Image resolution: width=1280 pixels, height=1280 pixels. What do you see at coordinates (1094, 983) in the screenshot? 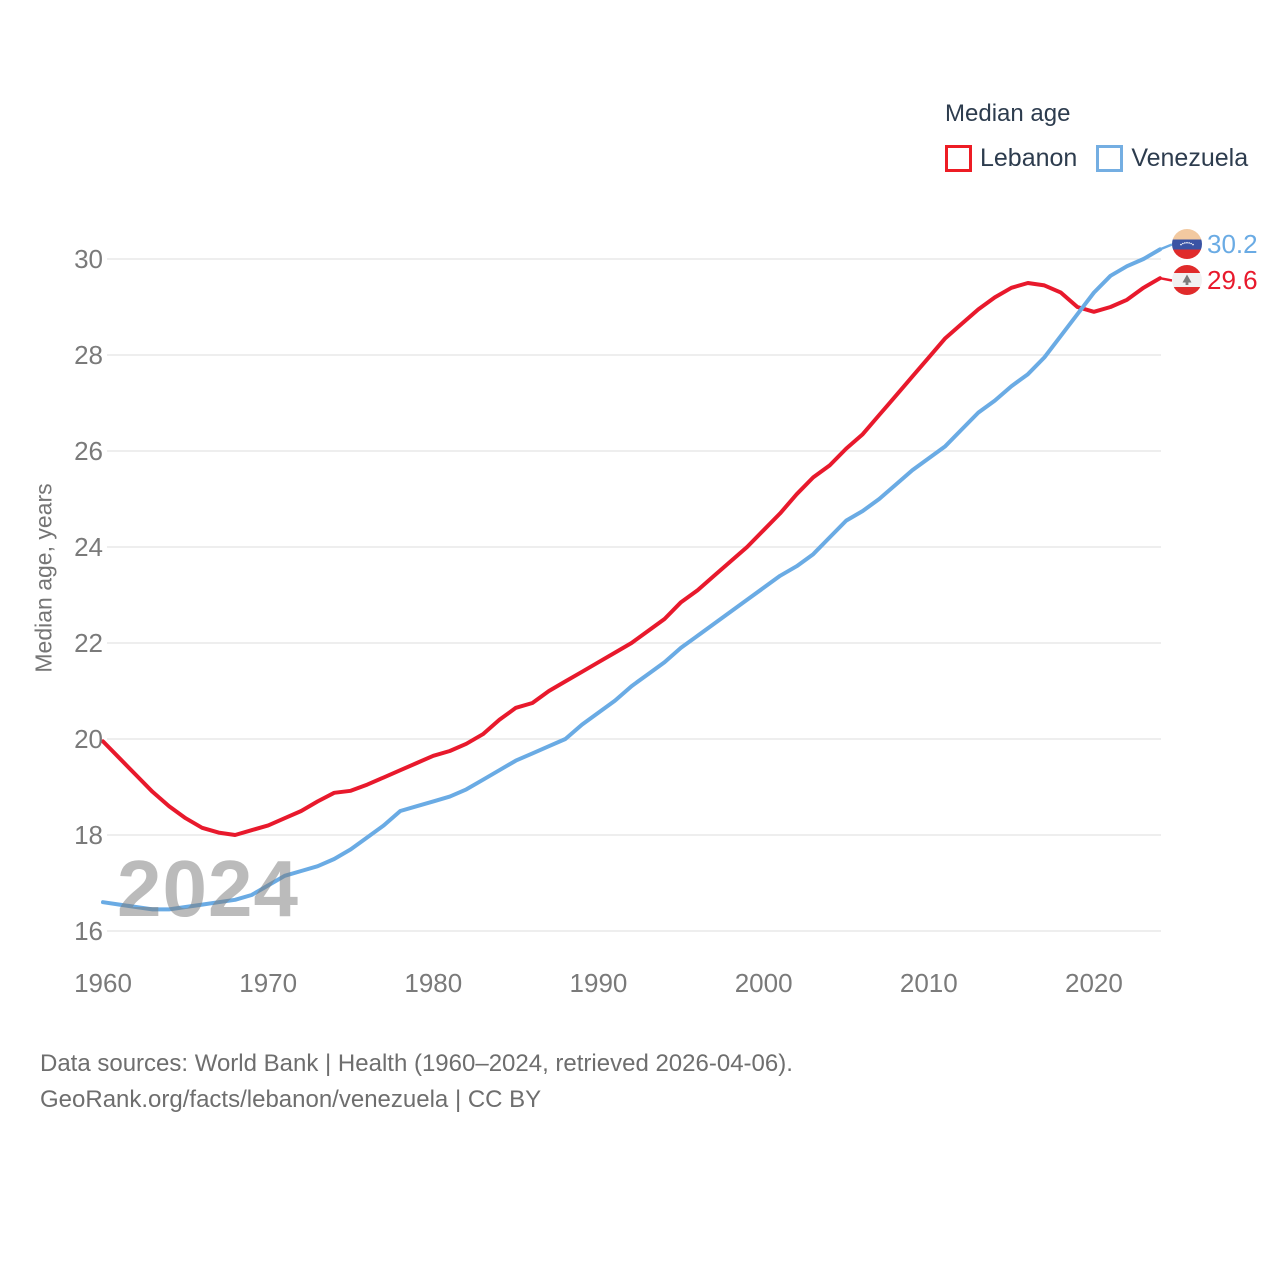
I see `x-tick-label: 2020` at bounding box center [1094, 983].